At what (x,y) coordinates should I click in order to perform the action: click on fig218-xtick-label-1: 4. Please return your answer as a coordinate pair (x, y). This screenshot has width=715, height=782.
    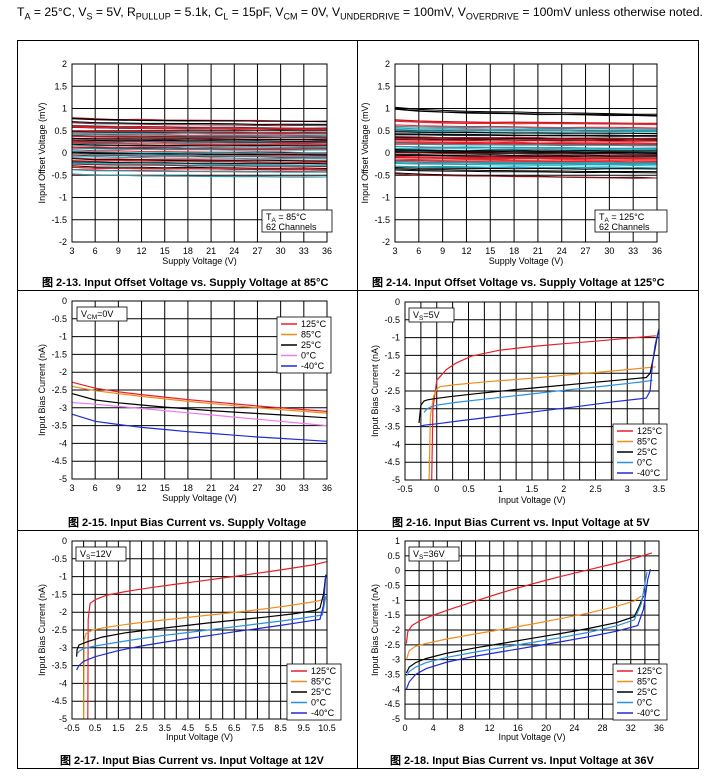
    Looking at the image, I should click on (433, 728).